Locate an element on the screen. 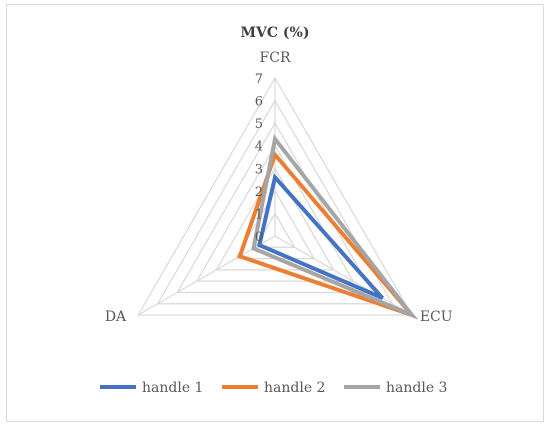 The width and height of the screenshot is (550, 428). tick-label: 4 is located at coordinates (259, 147).